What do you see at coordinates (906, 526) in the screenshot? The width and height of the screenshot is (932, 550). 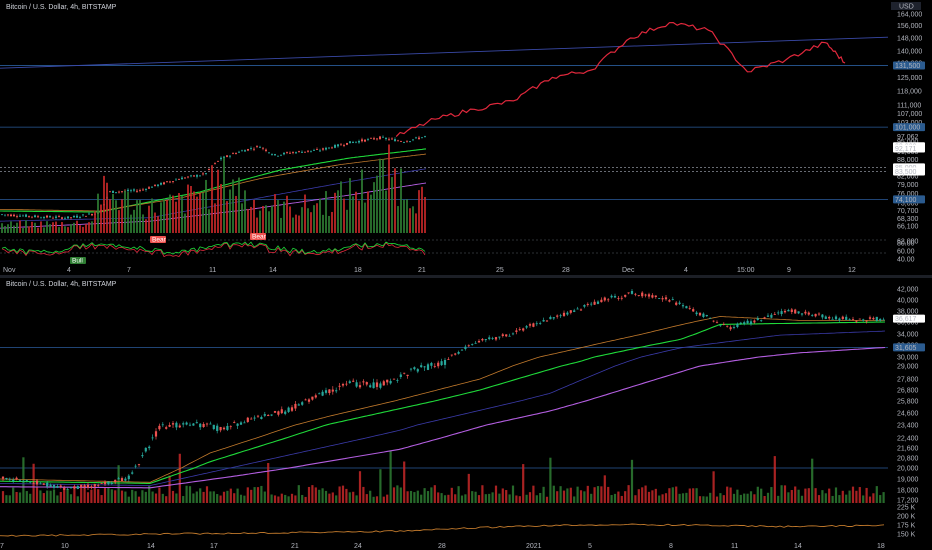 I see `volume-tick-label: 175 K` at bounding box center [906, 526].